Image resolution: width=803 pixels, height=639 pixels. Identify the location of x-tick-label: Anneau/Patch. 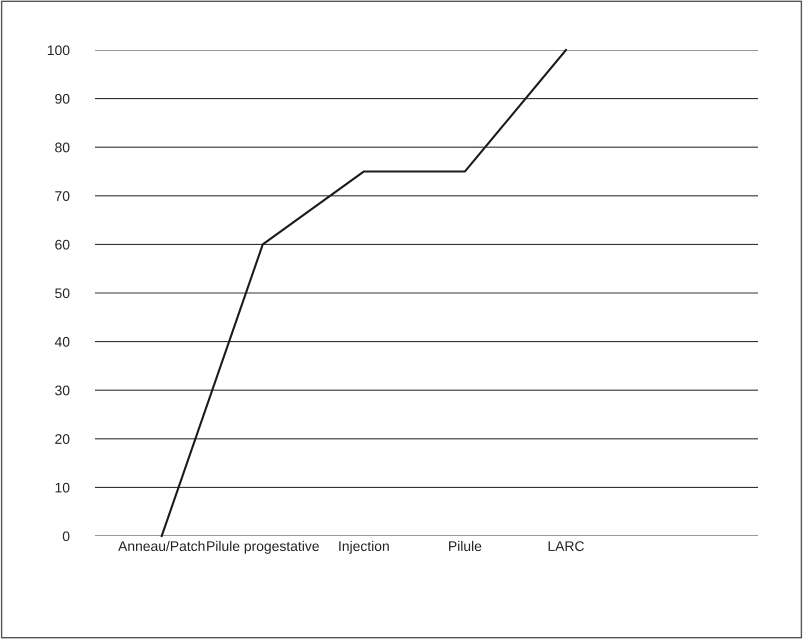
(161, 546).